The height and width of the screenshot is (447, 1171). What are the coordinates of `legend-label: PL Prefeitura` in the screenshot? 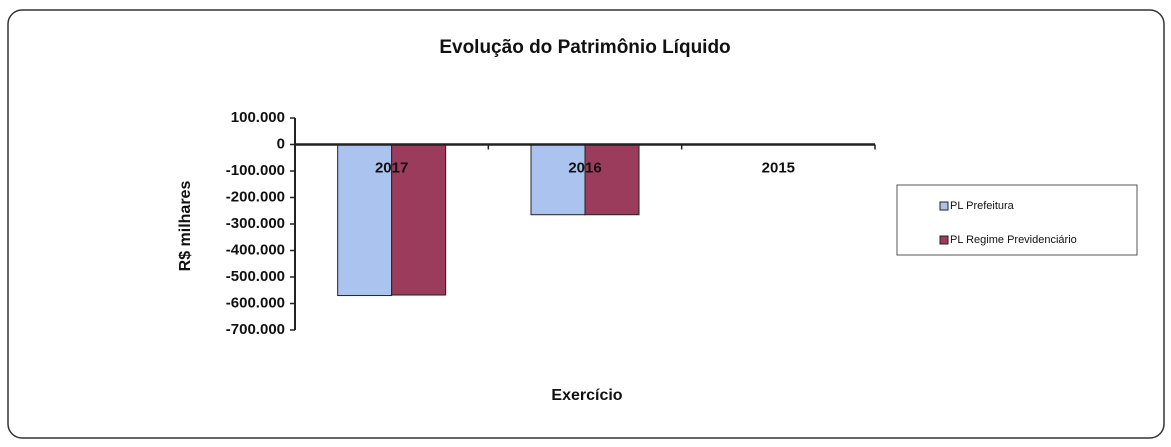 It's located at (982, 206).